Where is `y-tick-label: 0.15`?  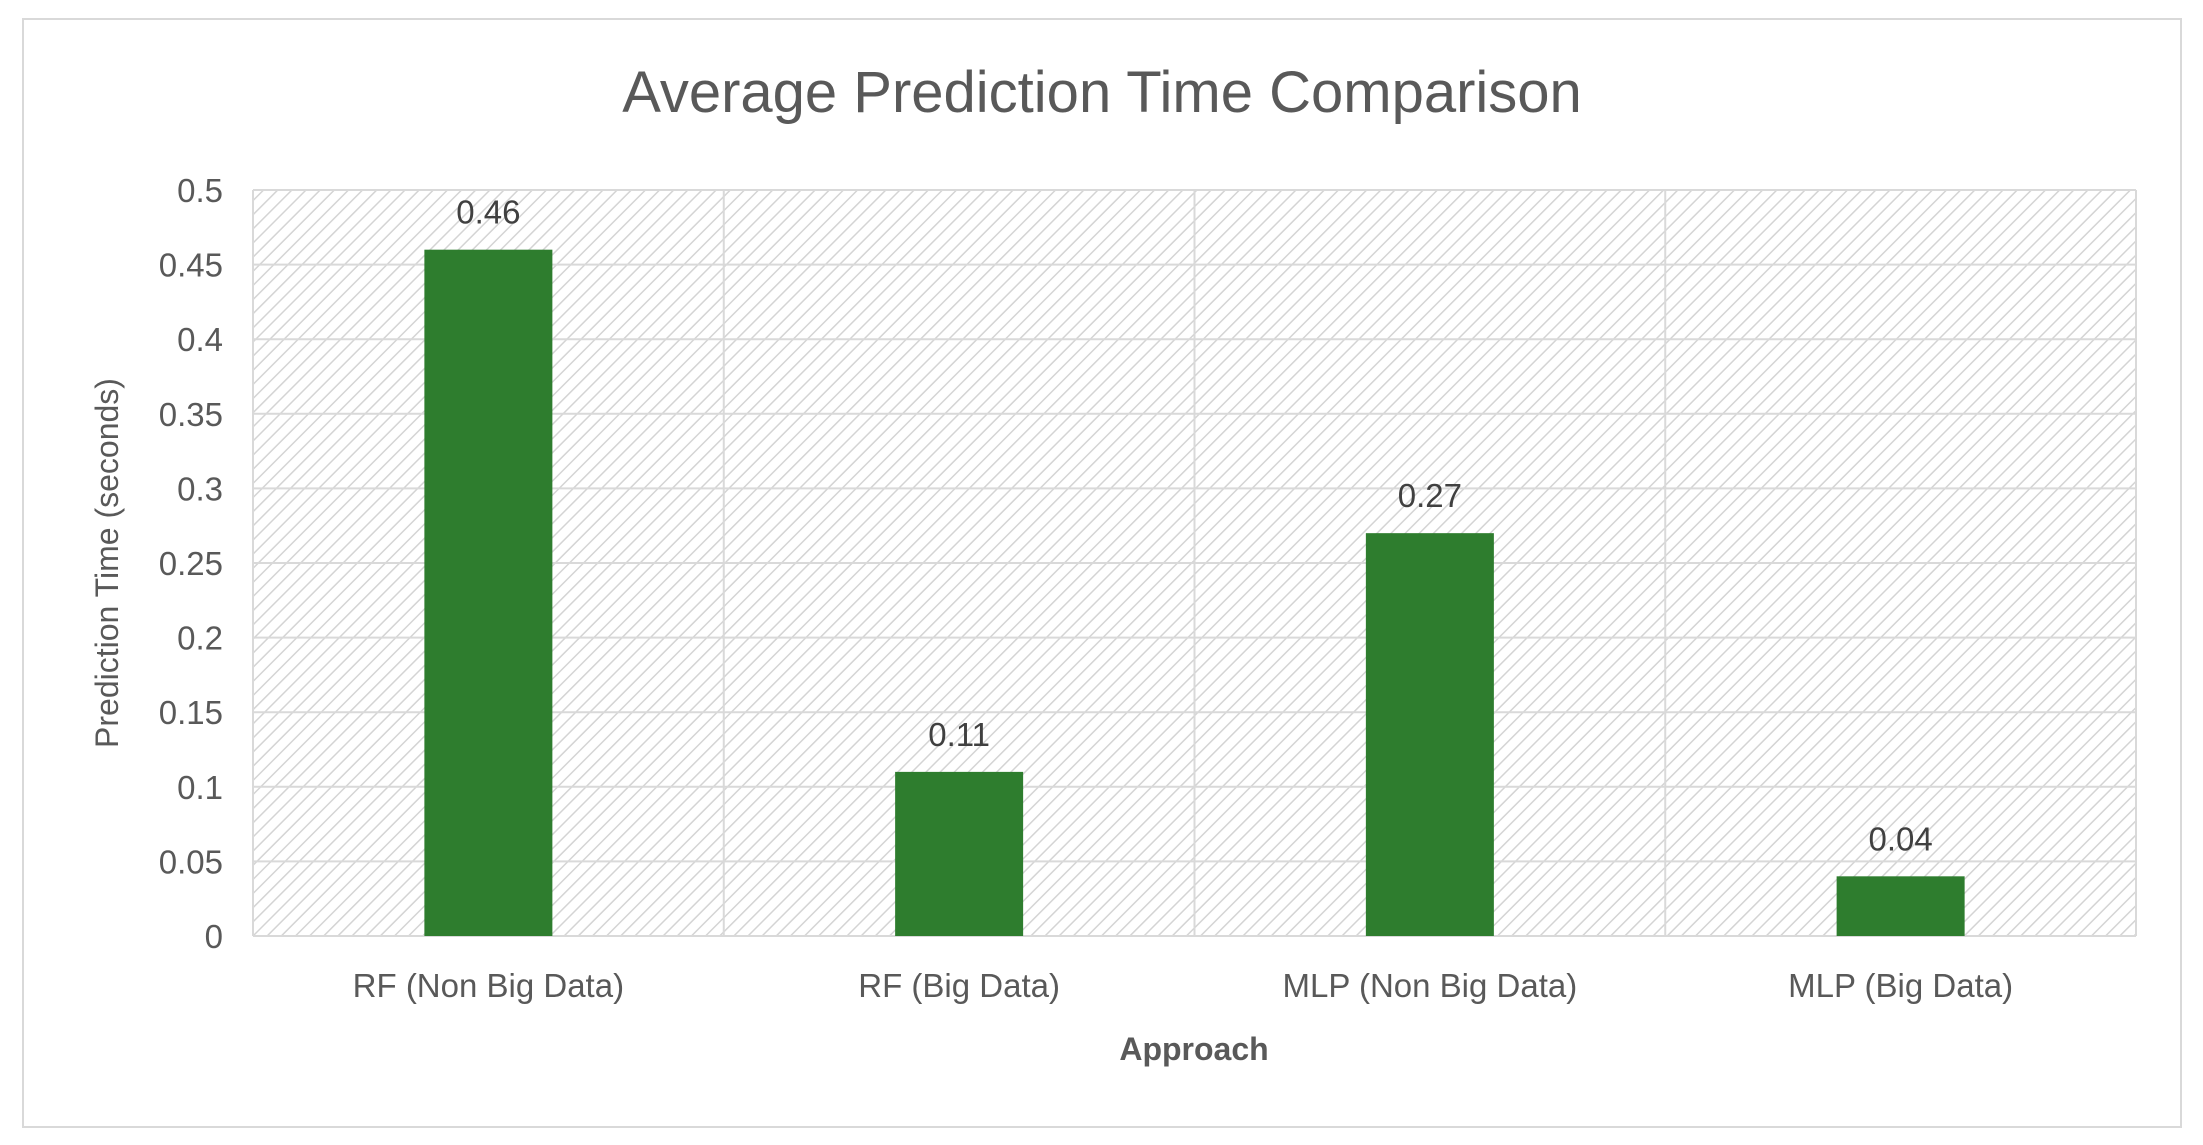
y-tick-label: 0.15 is located at coordinates (191, 712).